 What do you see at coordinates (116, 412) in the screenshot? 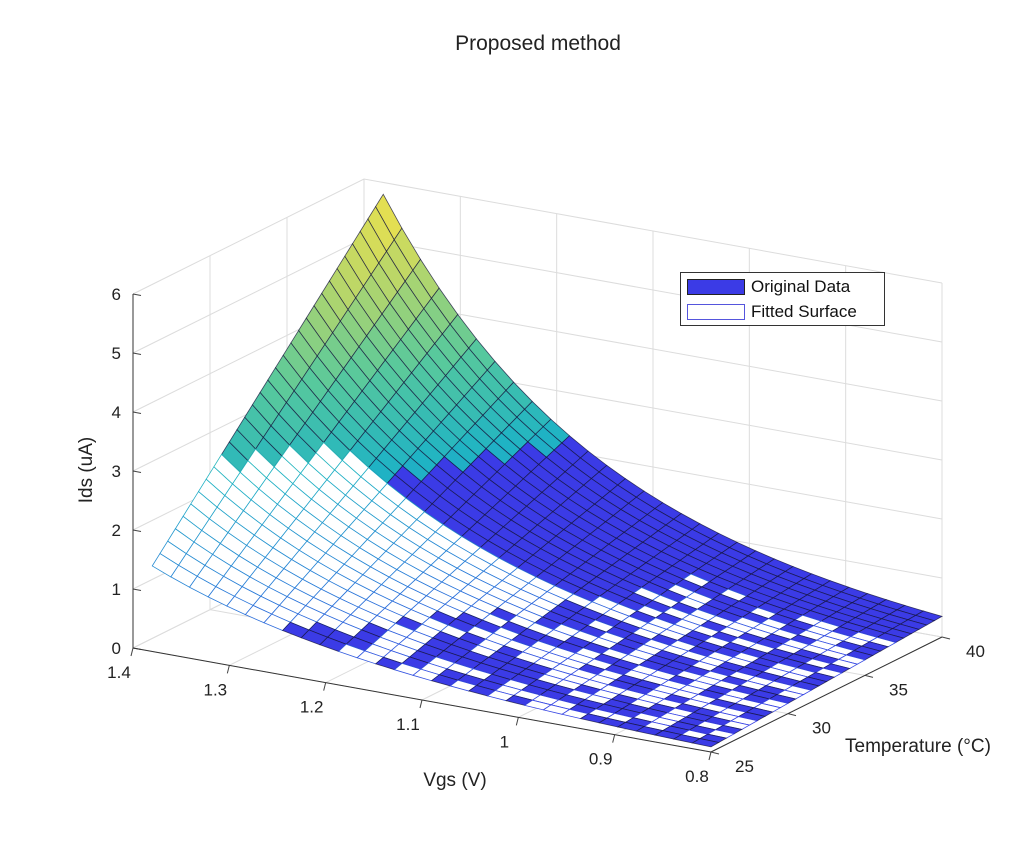
I see `z-tick-label-4: 4` at bounding box center [116, 412].